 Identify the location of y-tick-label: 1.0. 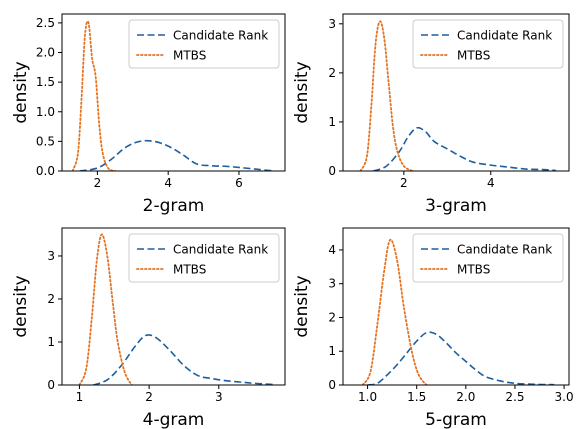
(45, 112).